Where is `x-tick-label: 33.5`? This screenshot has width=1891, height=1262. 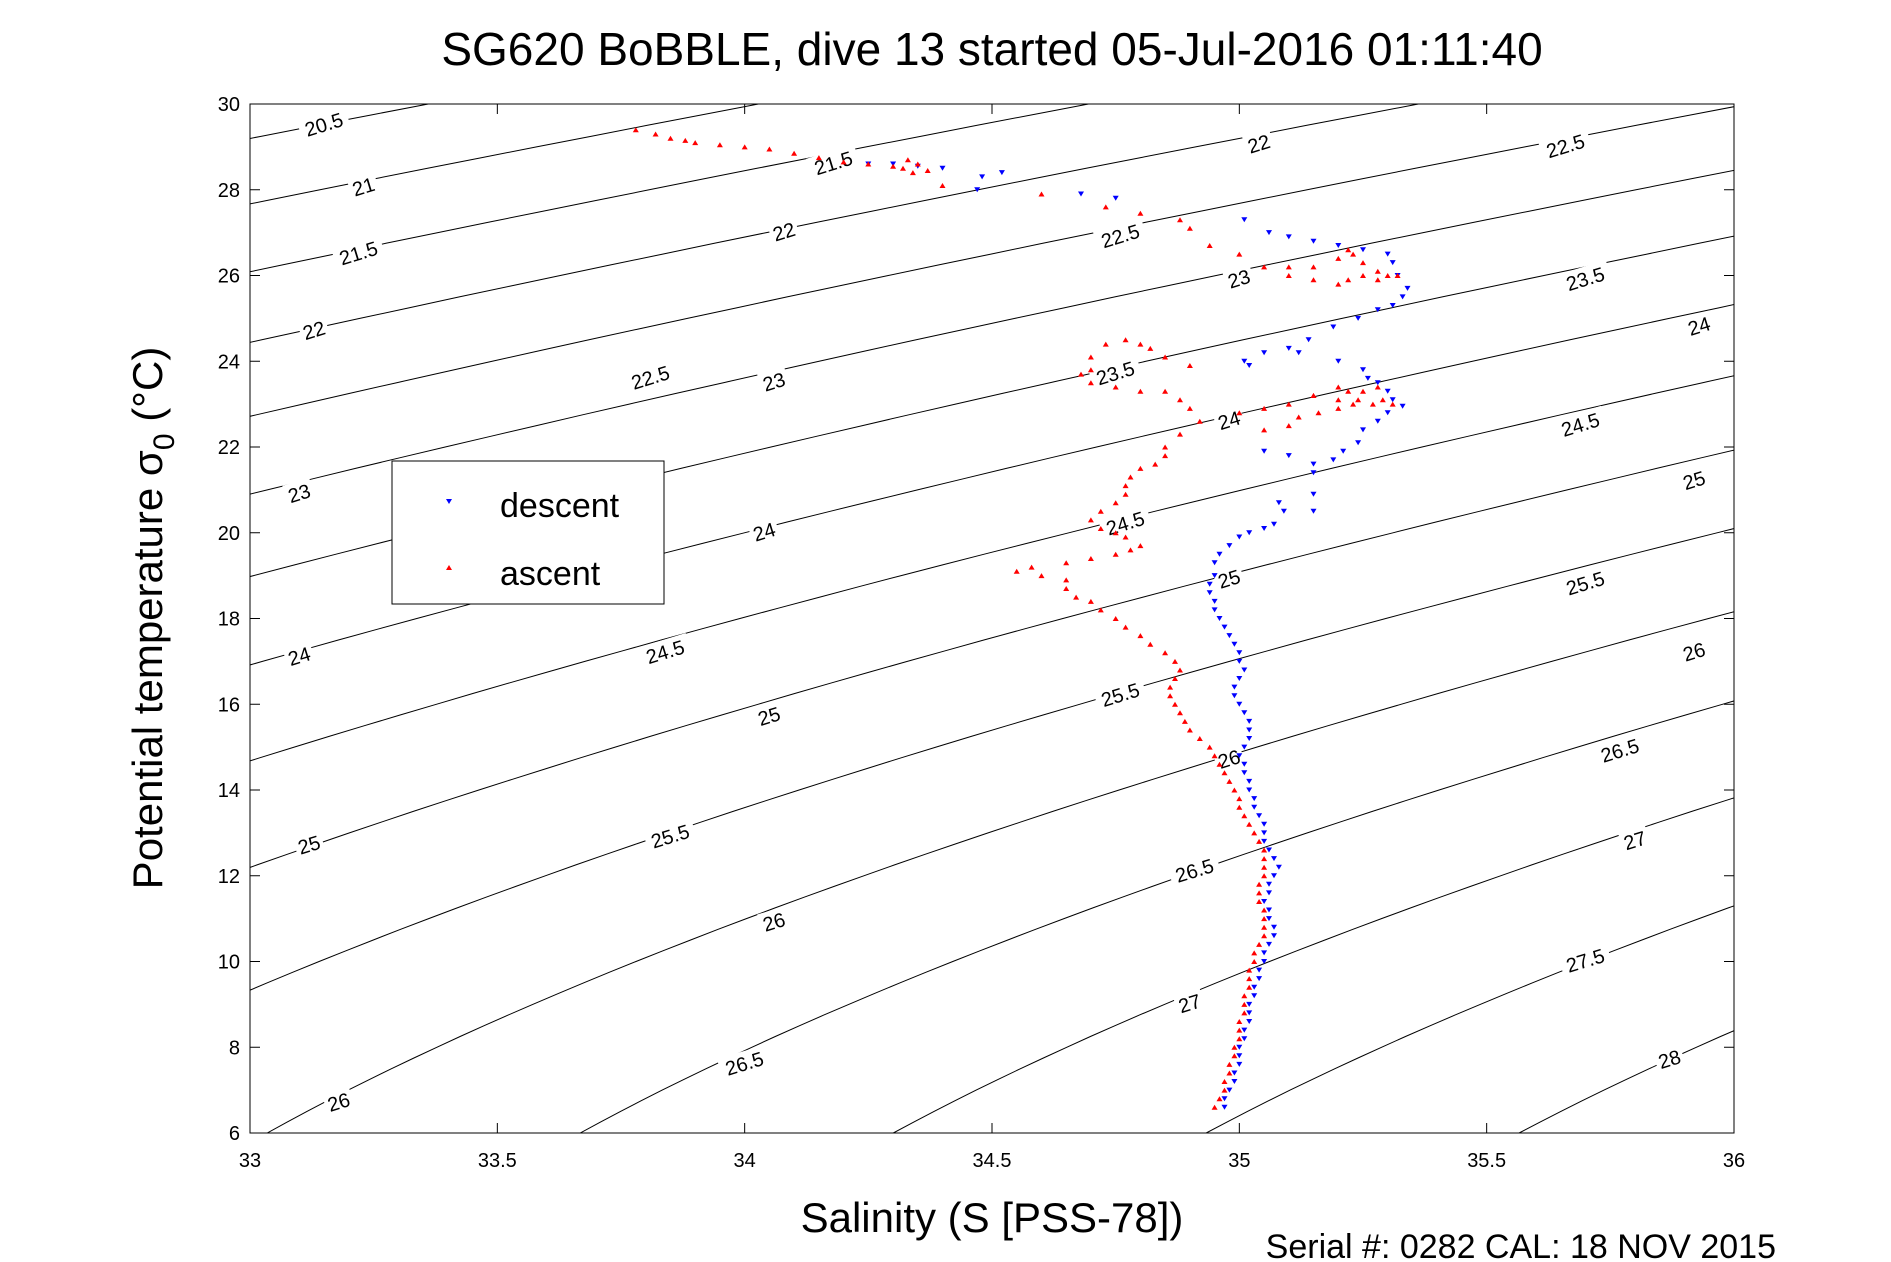
x-tick-label: 33.5 is located at coordinates (497, 1161).